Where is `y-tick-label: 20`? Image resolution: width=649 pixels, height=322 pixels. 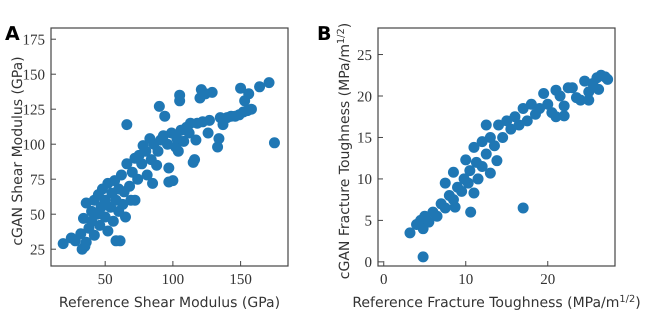
y-tick-label: 20 is located at coordinates (364, 97).